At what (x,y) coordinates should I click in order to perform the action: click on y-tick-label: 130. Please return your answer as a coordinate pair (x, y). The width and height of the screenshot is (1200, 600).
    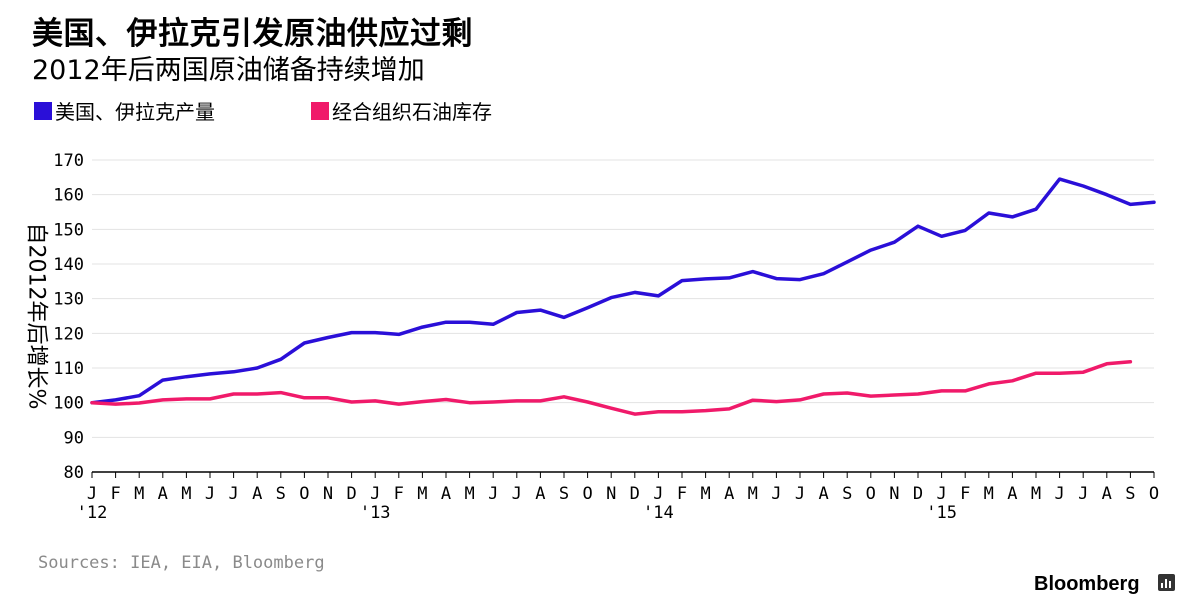
    Looking at the image, I should click on (68, 300).